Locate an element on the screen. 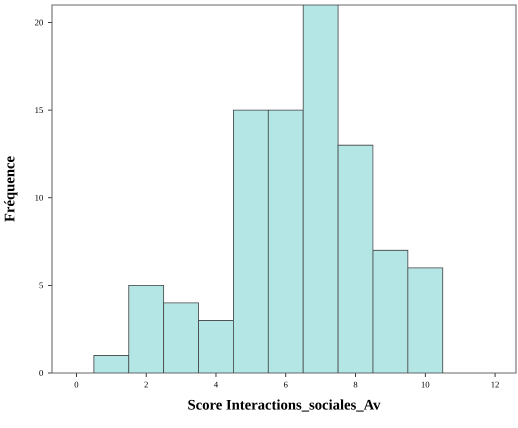  x-tick-label: 12 is located at coordinates (495, 385).